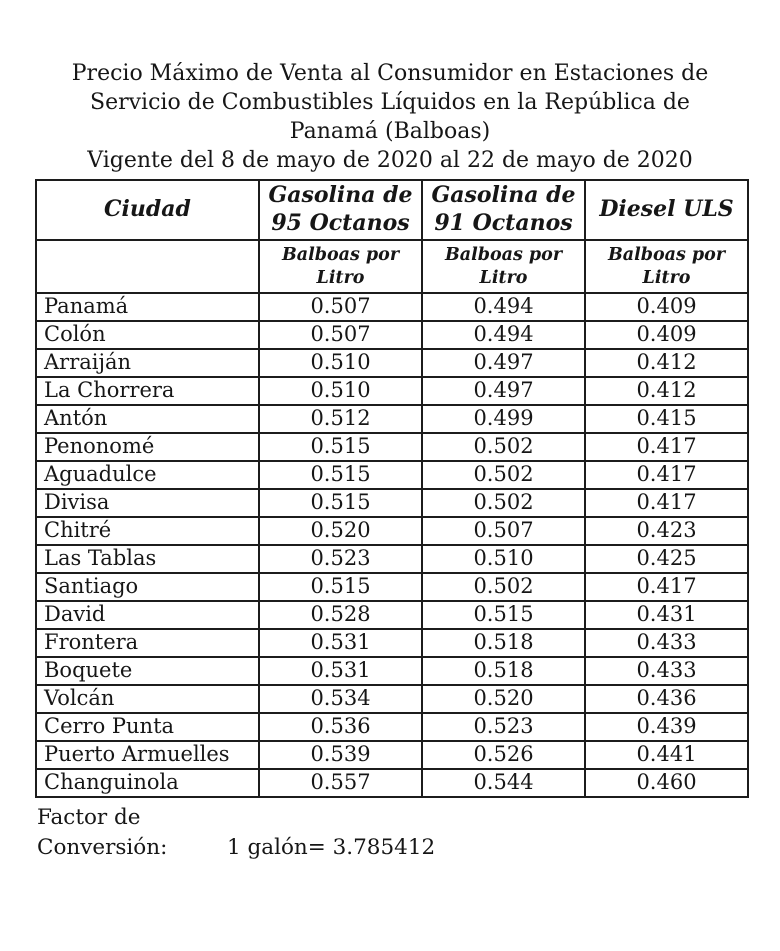 The width and height of the screenshot is (780, 951). Describe the element at coordinates (331, 847) in the screenshot. I see `conversion-factor-value: 1 galón= 3.785412` at that location.